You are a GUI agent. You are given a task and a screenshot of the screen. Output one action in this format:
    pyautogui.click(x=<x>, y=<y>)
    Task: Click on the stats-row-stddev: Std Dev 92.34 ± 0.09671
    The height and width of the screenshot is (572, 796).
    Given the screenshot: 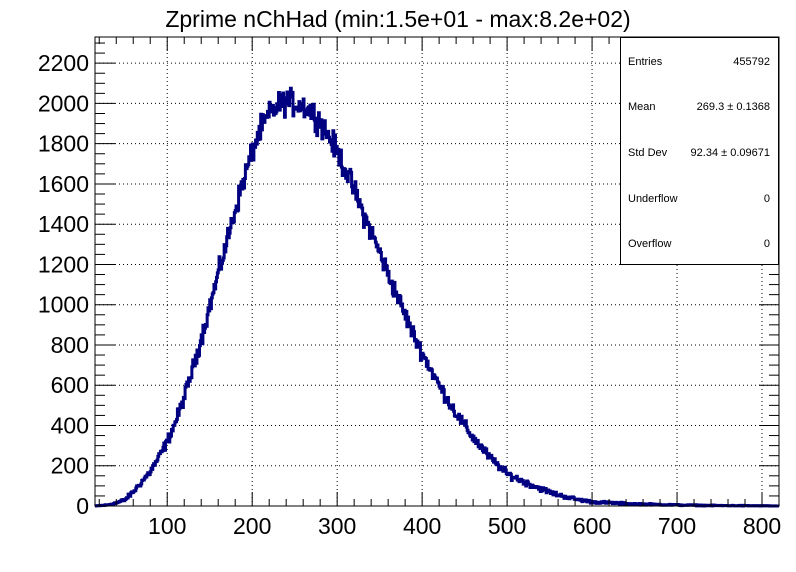 What is the action you would take?
    pyautogui.click(x=699, y=154)
    